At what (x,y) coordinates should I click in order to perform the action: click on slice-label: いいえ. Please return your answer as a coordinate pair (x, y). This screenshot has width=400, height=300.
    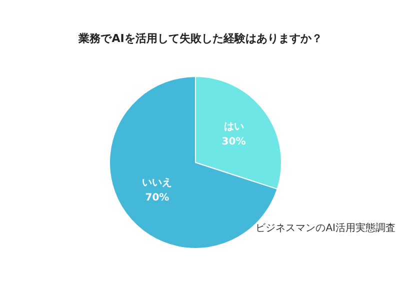
    Looking at the image, I should click on (157, 182).